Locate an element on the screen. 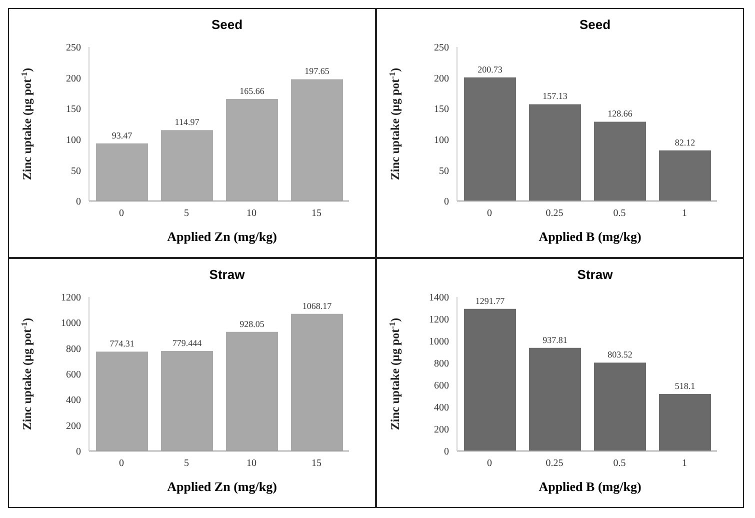 This screenshot has height=518, width=755. data-label: 937.81 is located at coordinates (555, 339).